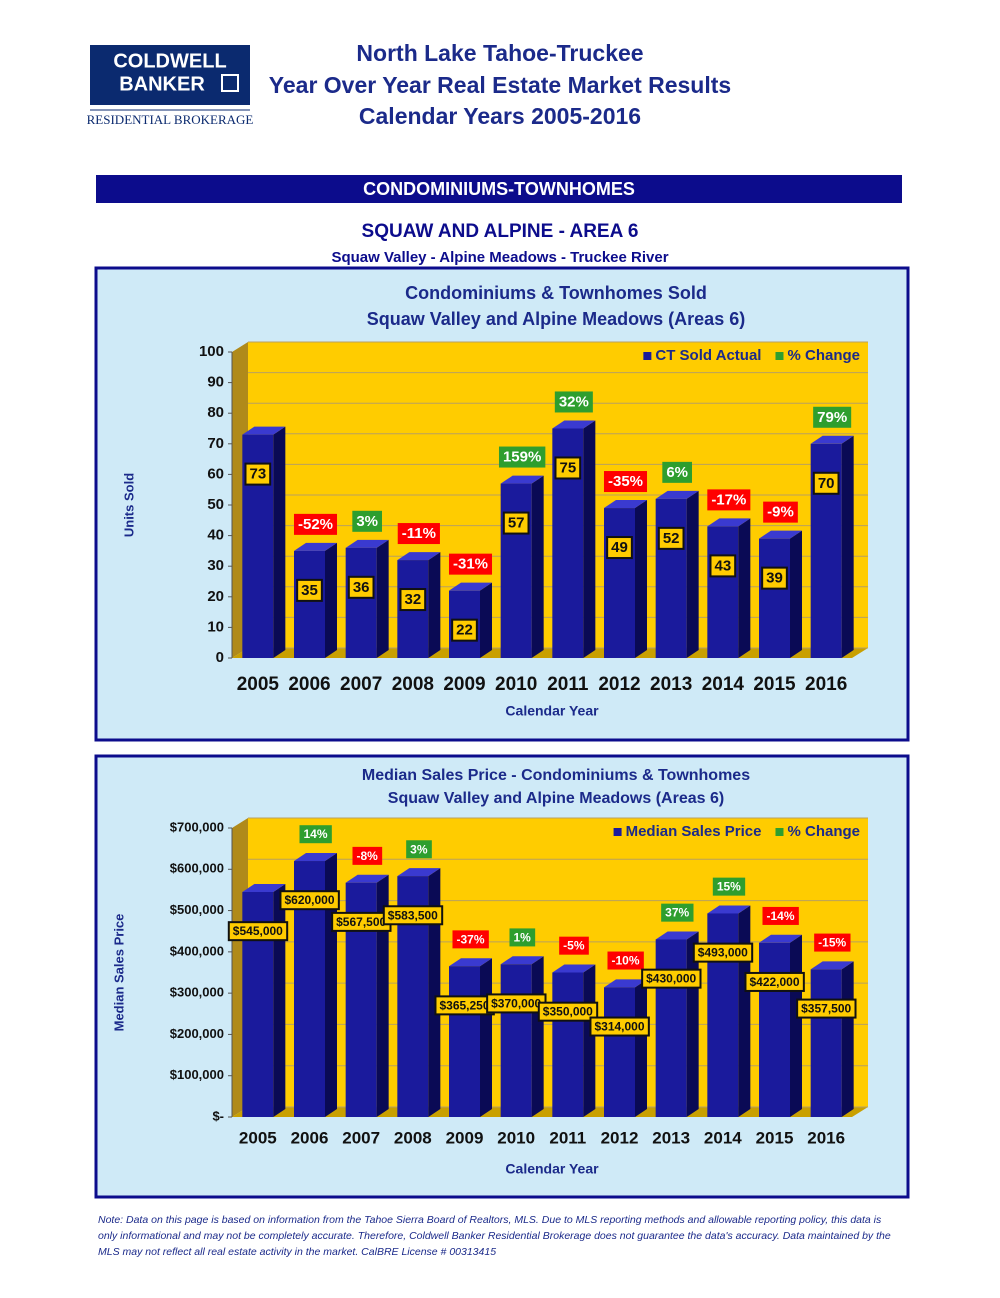  Describe the element at coordinates (826, 684) in the screenshot. I see `x-tick-label: 2016` at that location.